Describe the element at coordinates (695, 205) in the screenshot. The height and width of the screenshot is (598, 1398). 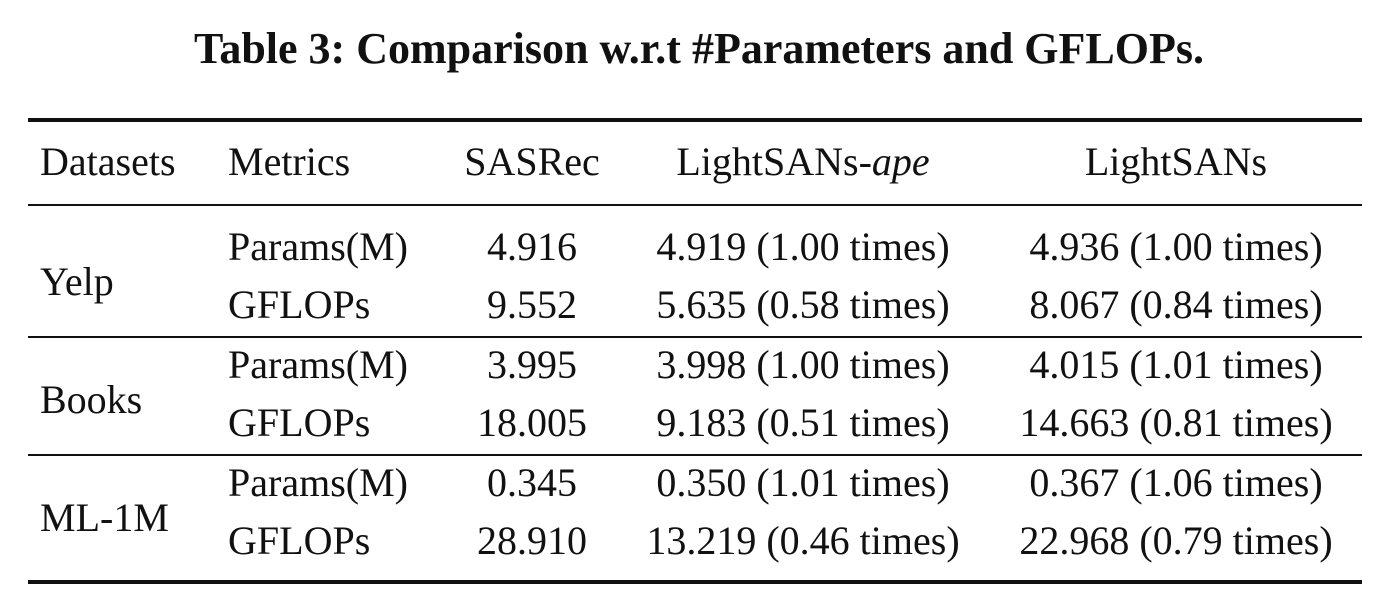
I see `header-rule` at that location.